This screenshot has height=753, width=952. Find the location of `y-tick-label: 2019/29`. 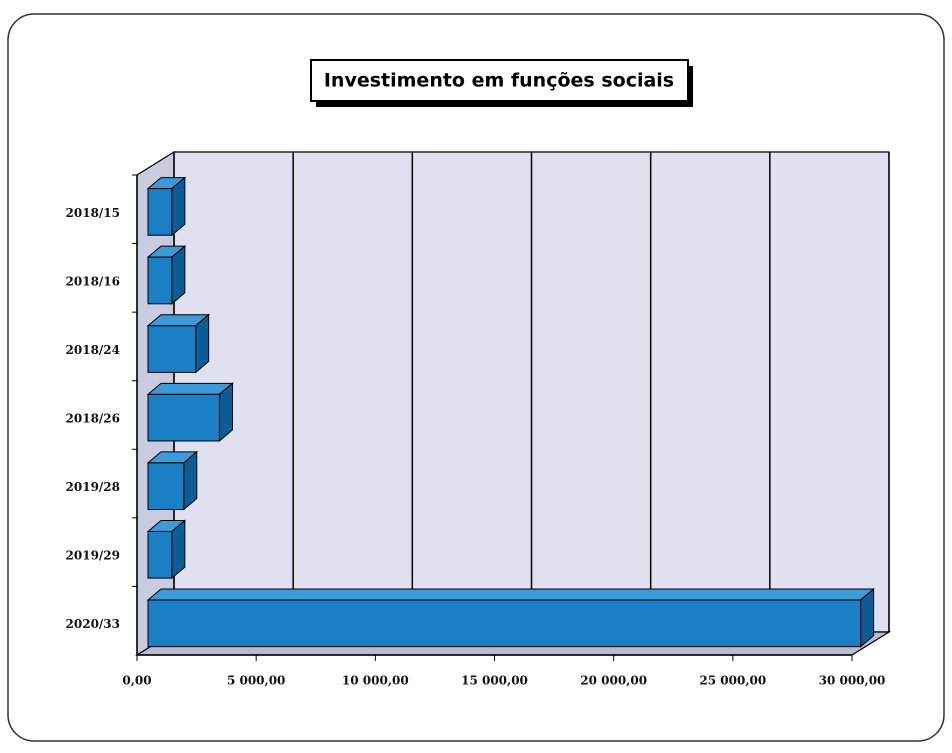

y-tick-label: 2019/29 is located at coordinates (93, 556).